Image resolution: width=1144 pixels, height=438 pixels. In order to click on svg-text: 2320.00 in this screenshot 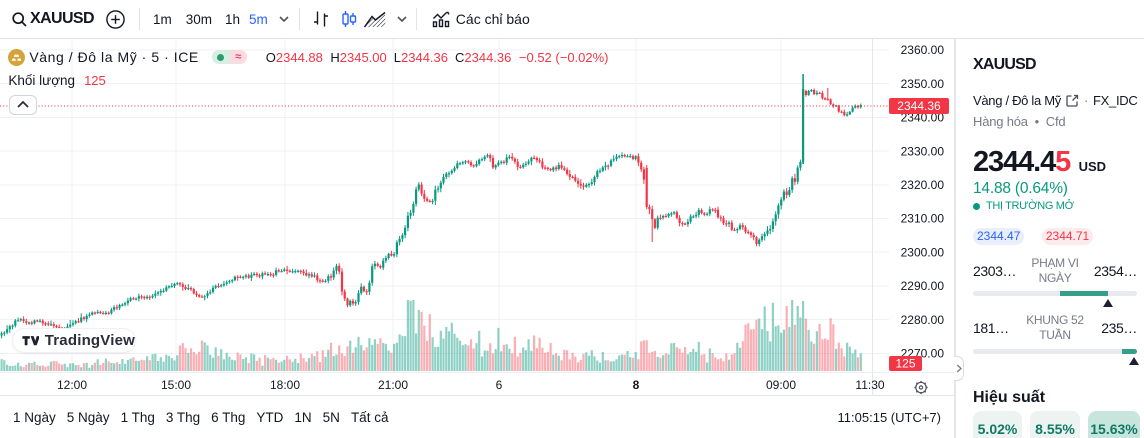, I will do `click(923, 185)`.